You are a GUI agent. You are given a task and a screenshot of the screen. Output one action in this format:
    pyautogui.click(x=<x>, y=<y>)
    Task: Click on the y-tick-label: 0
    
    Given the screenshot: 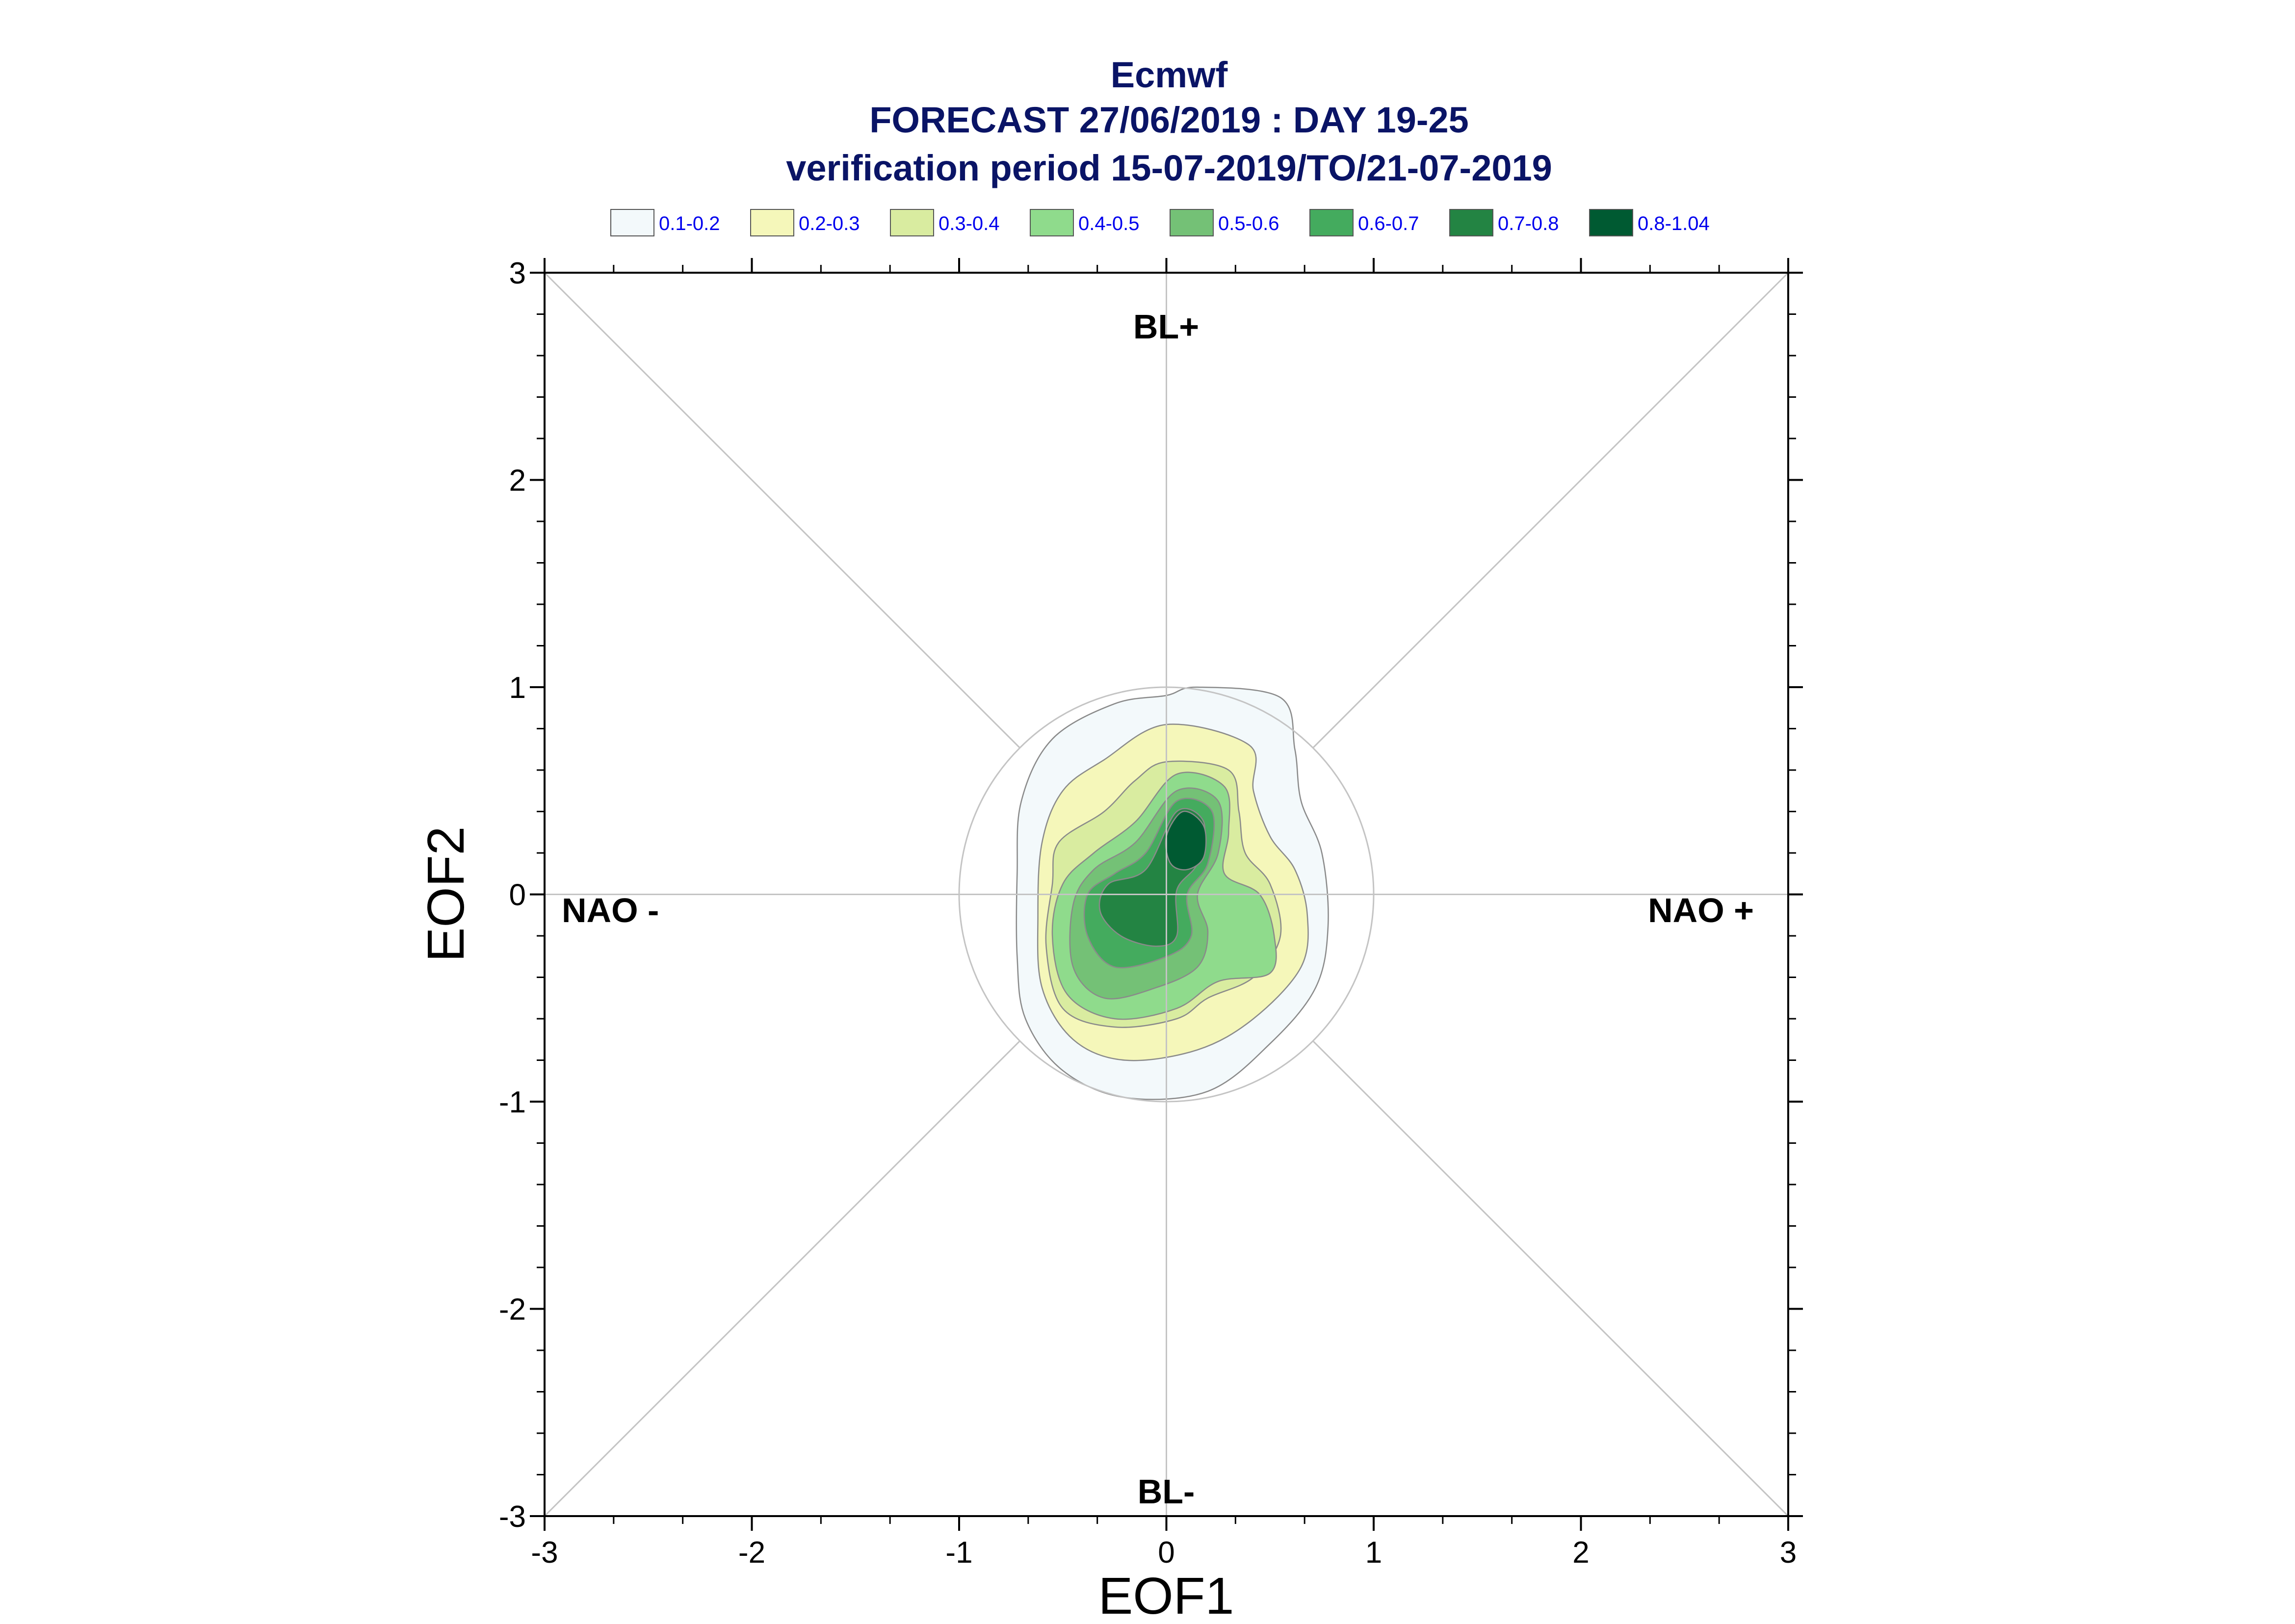 What is the action you would take?
    pyautogui.click(x=518, y=895)
    